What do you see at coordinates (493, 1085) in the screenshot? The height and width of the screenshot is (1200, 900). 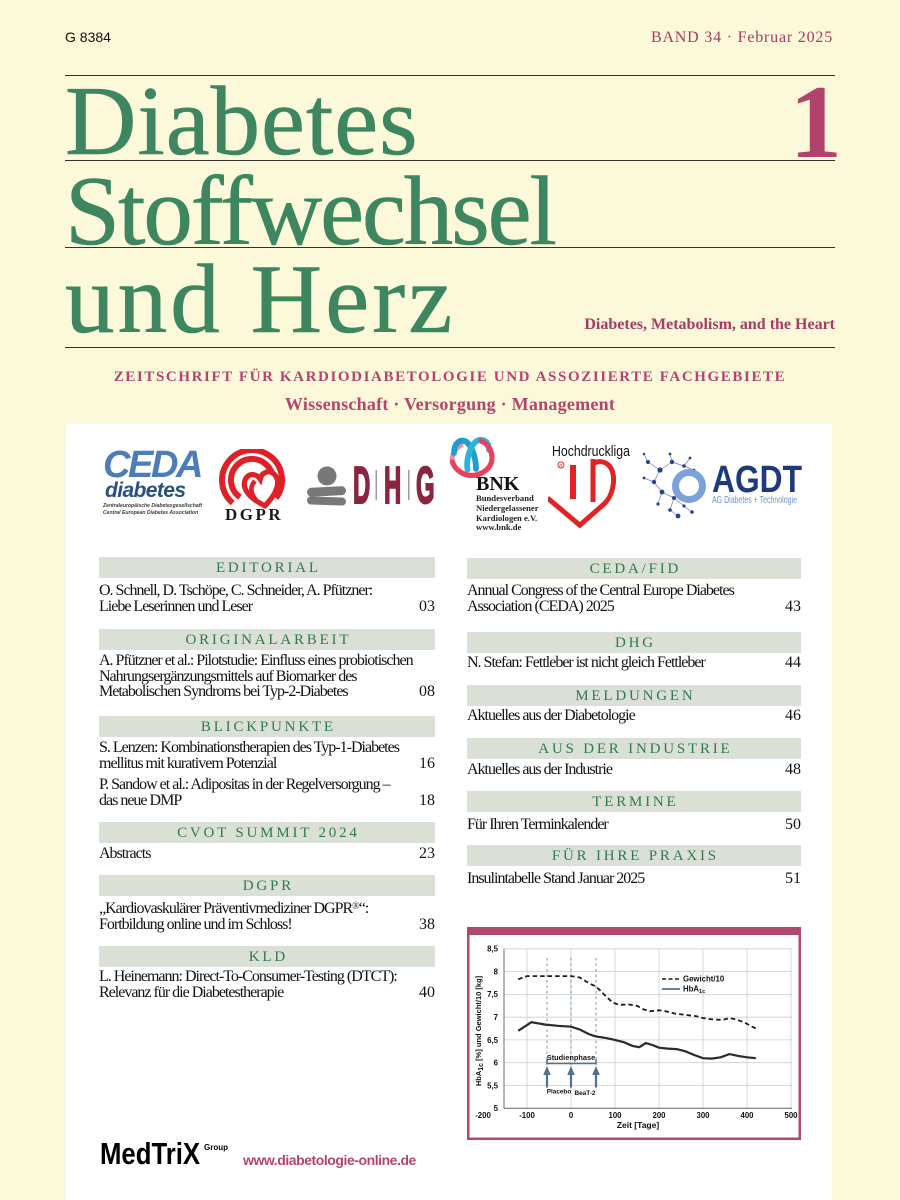 I see `svg-text: 5,5` at bounding box center [493, 1085].